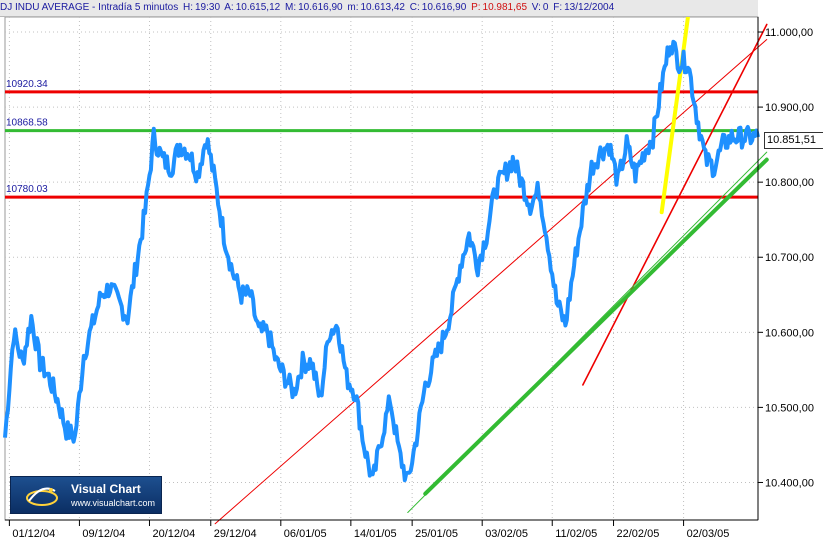 The width and height of the screenshot is (823, 542). I want to click on y-tick-label: 10.600,00, so click(789, 333).